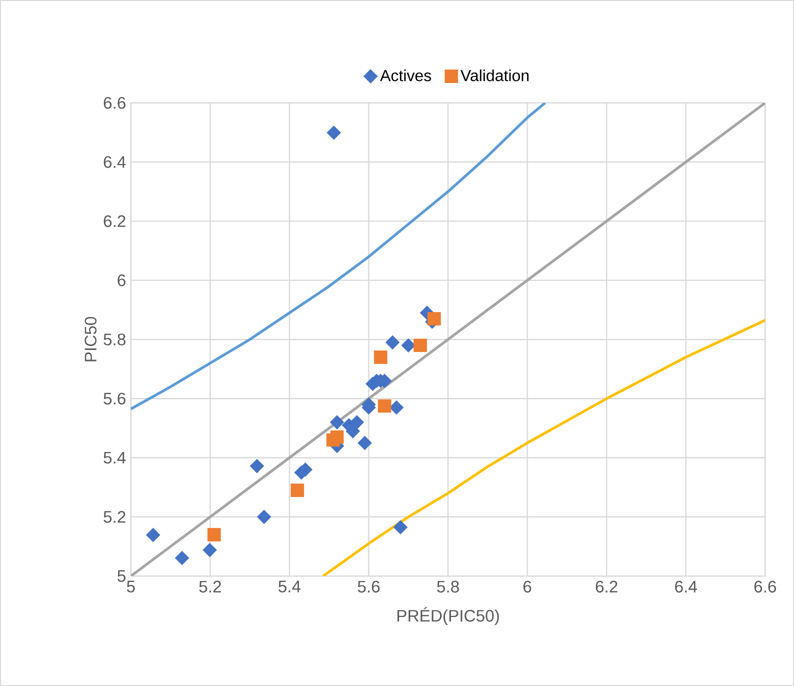  Describe the element at coordinates (115, 103) in the screenshot. I see `y-tick-label: 6.6` at that location.